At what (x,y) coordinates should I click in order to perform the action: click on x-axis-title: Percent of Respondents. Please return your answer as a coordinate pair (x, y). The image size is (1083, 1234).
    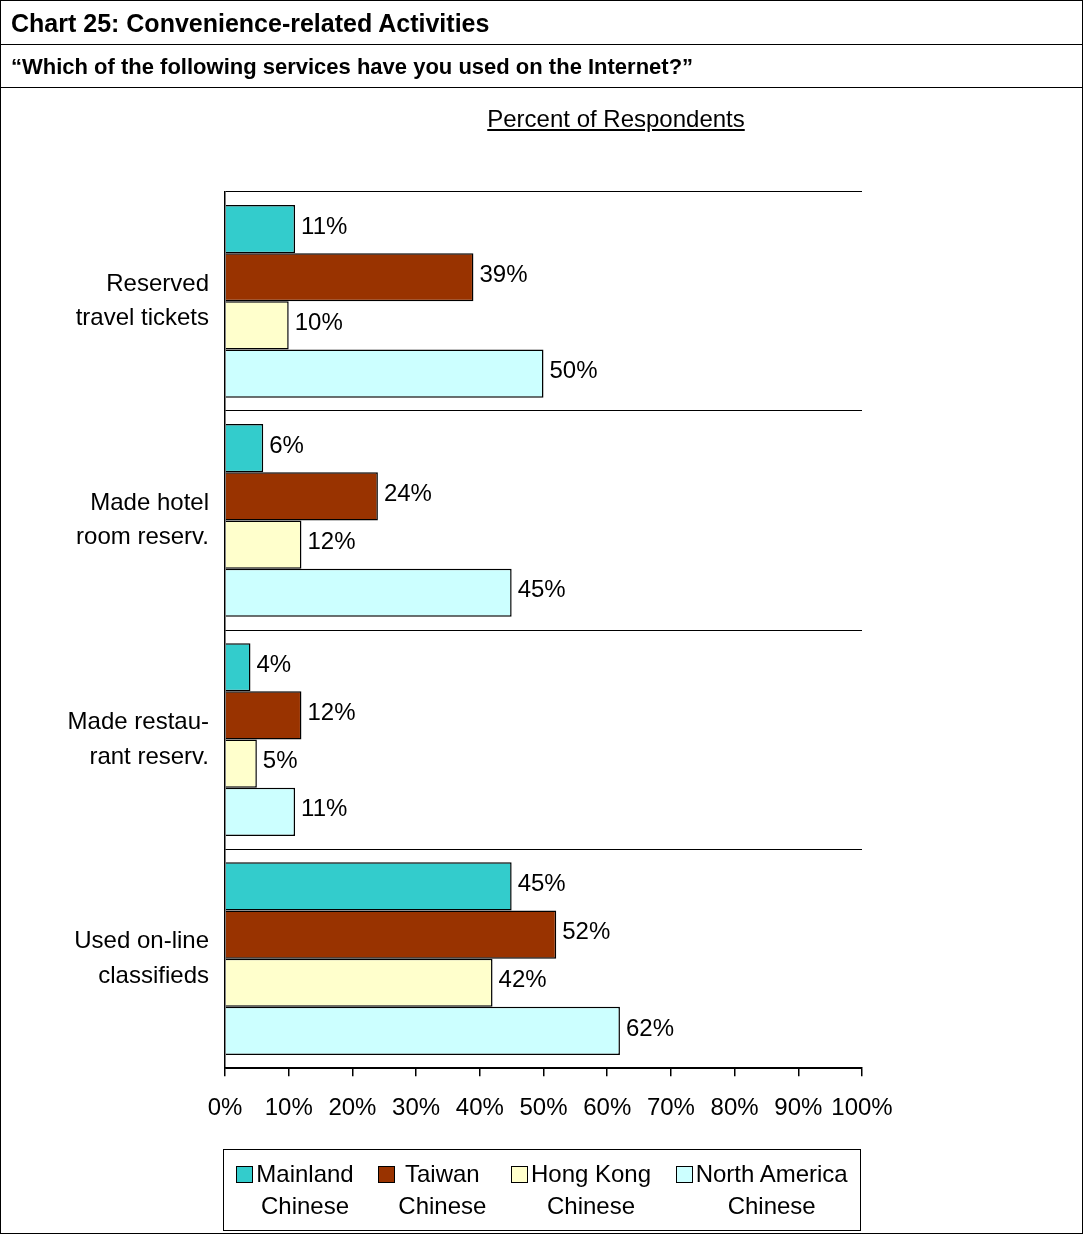
    Looking at the image, I should click on (616, 119).